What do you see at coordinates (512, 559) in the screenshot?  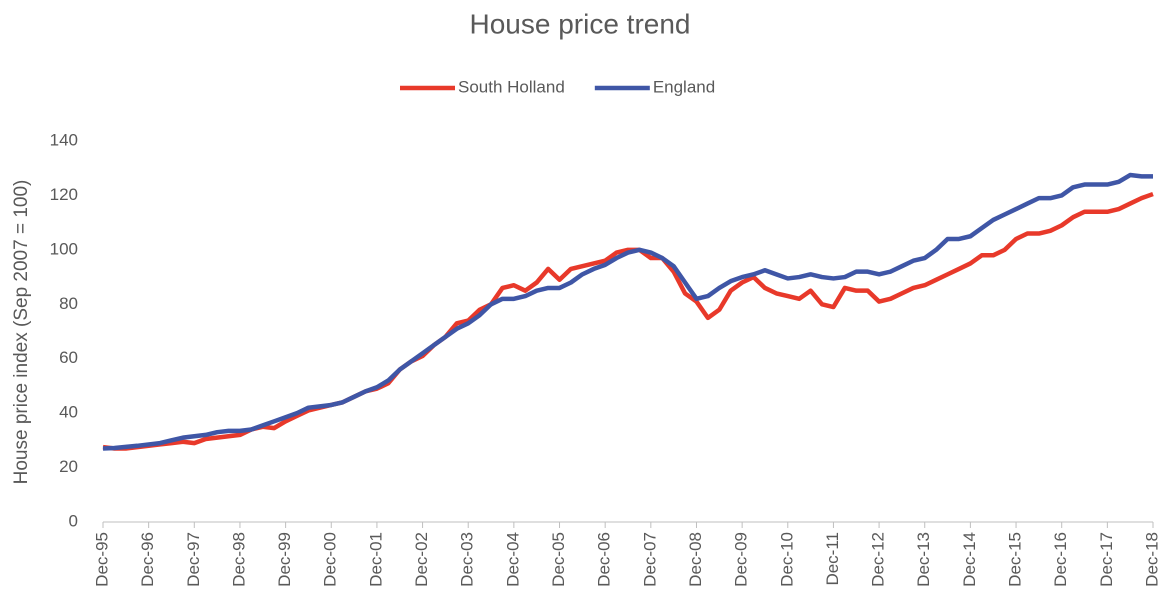 I see `x-tick-label: Dec-04` at bounding box center [512, 559].